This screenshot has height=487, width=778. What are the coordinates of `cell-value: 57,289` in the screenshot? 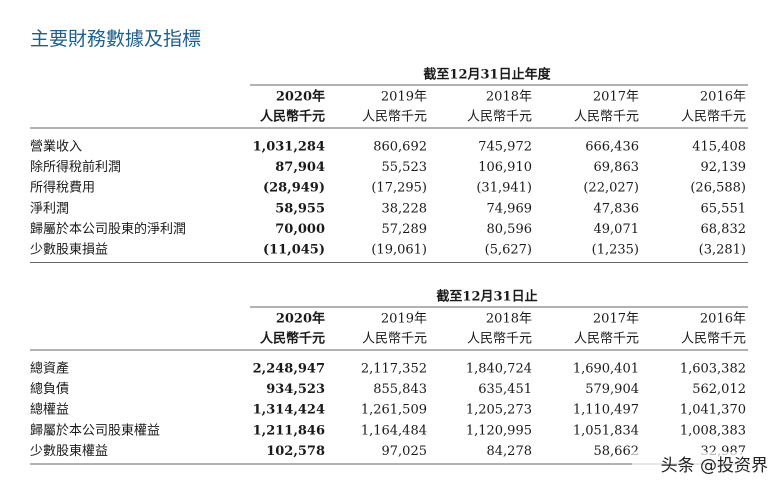 It's located at (405, 229).